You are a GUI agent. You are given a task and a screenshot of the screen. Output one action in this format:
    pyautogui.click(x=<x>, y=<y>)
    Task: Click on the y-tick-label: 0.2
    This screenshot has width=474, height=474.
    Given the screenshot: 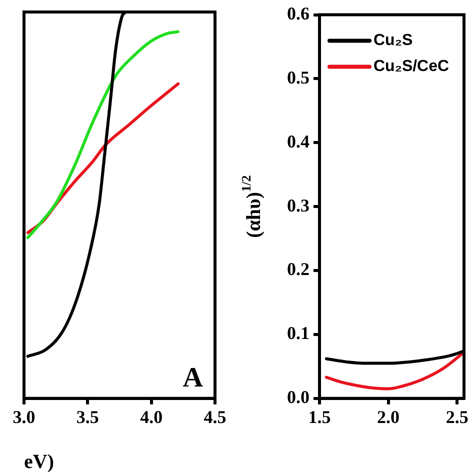 What is the action you would take?
    pyautogui.click(x=298, y=269)
    